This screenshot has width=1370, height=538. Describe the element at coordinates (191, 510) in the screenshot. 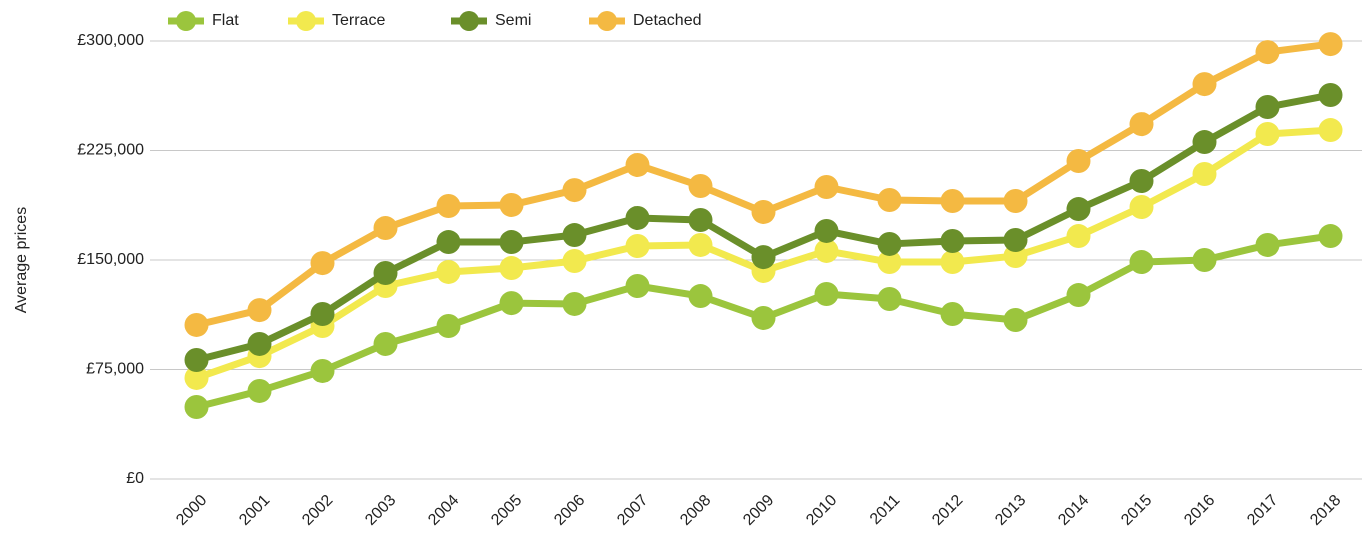

I see `x-tick-label: 2000` at that location.